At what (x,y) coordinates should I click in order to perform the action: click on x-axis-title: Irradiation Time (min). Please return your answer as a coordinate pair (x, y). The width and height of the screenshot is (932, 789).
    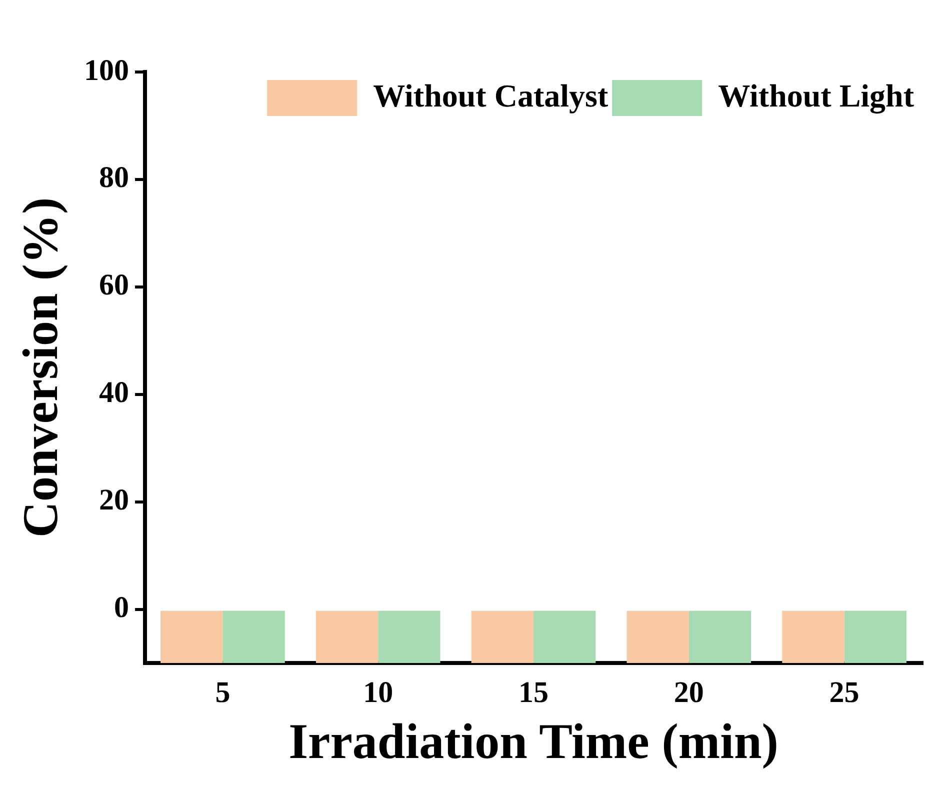
    Looking at the image, I should click on (533, 740).